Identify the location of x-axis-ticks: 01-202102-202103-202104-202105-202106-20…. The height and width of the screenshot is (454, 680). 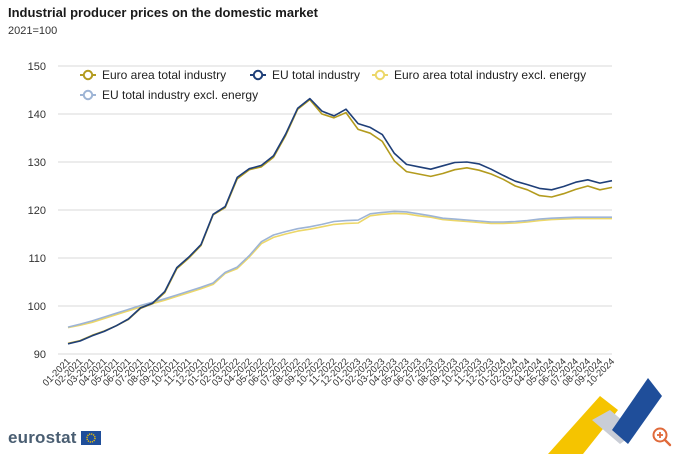
(329, 372).